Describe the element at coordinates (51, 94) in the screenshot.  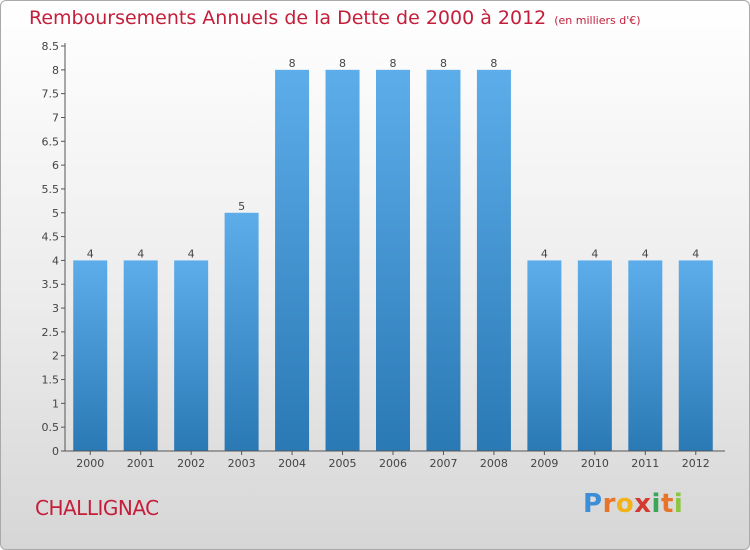
I see `y-tick-label: 7.5` at that location.